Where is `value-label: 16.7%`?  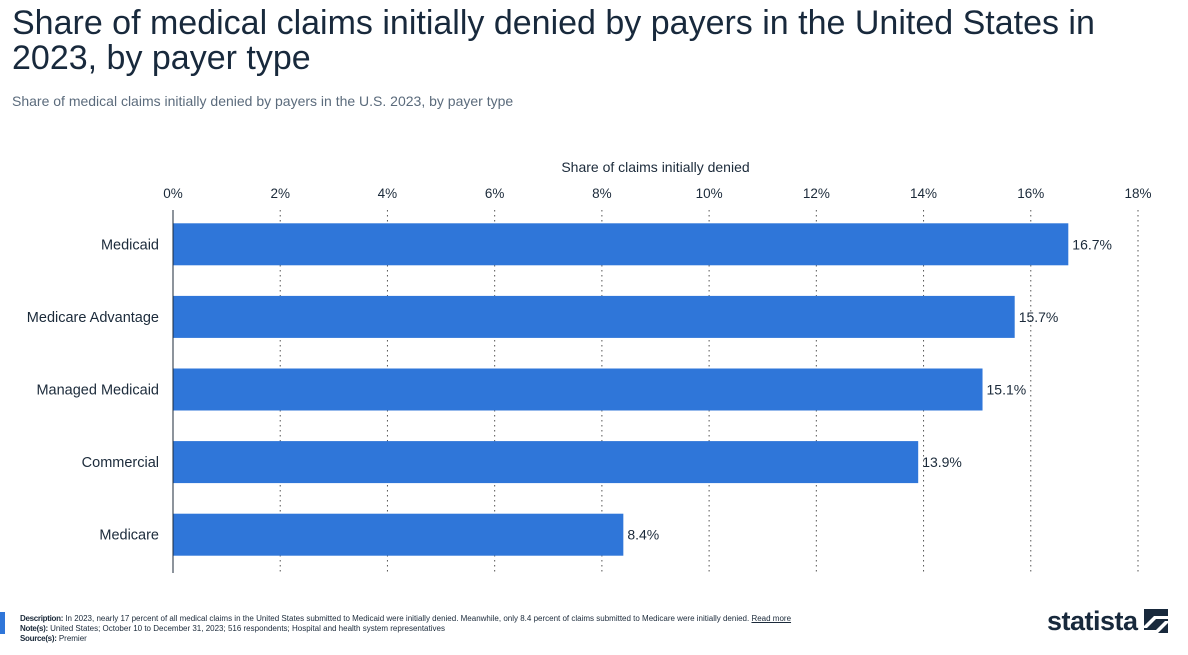 value-label: 16.7% is located at coordinates (1092, 244).